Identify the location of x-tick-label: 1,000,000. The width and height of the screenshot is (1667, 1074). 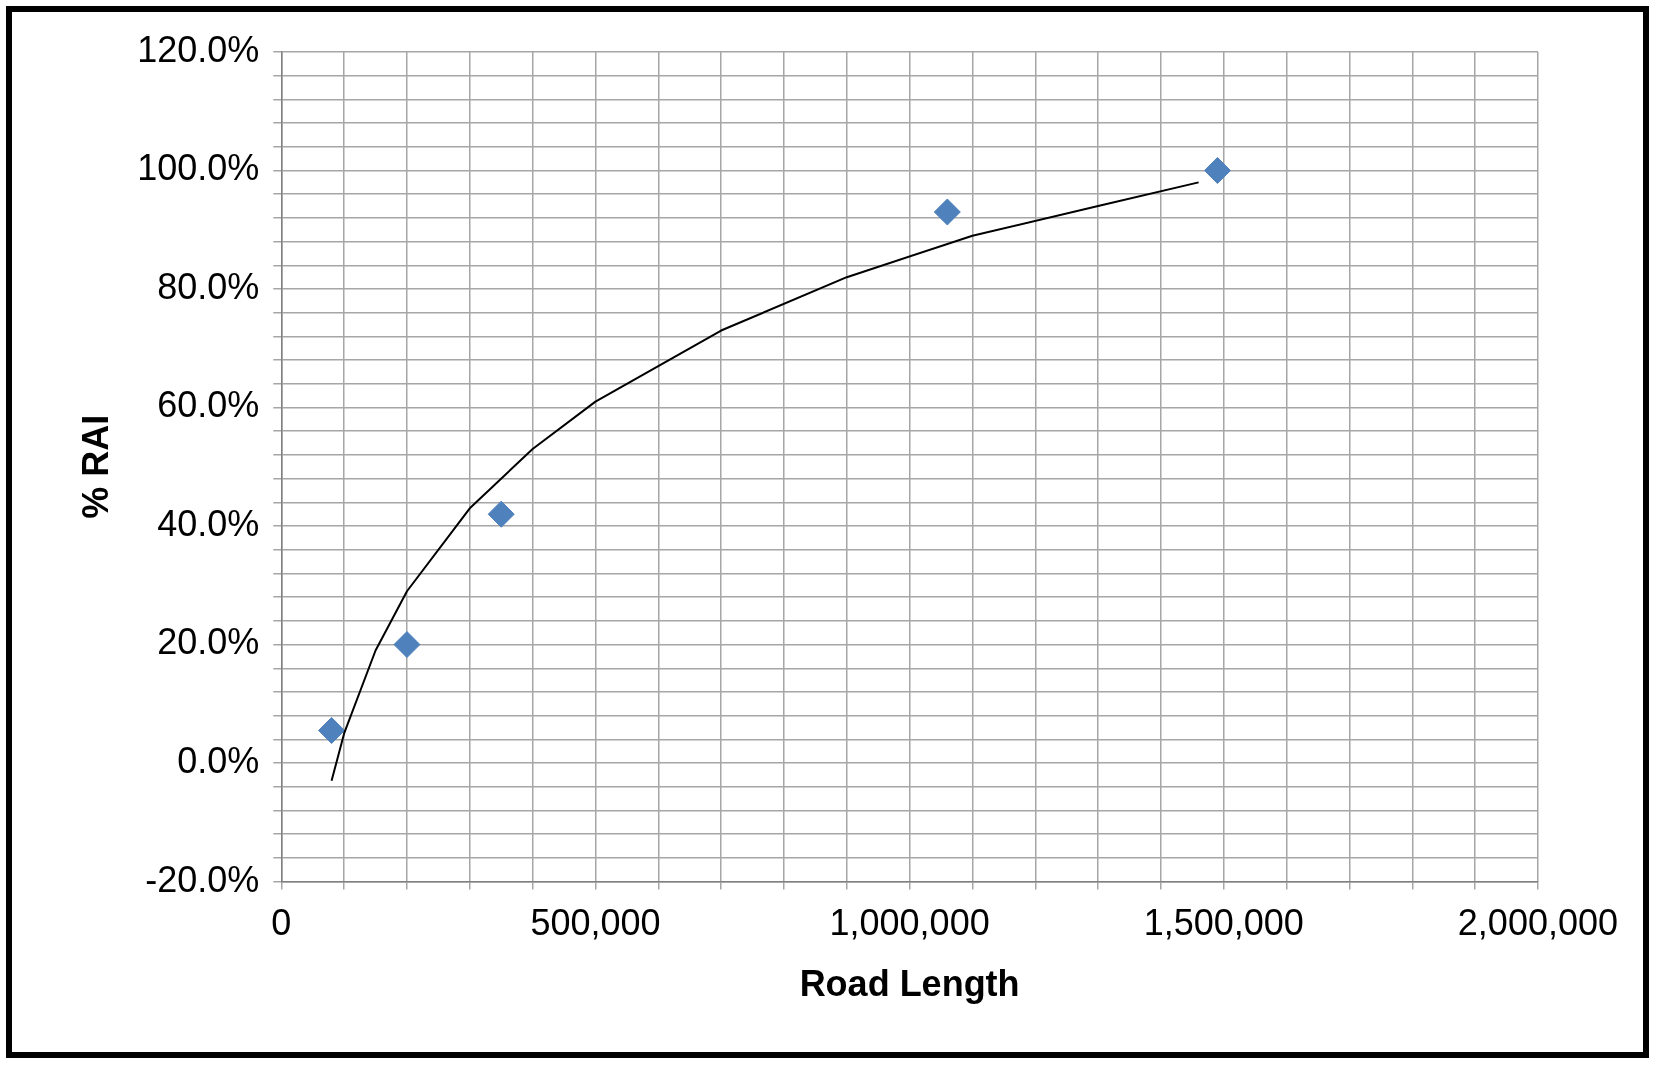
(909, 923).